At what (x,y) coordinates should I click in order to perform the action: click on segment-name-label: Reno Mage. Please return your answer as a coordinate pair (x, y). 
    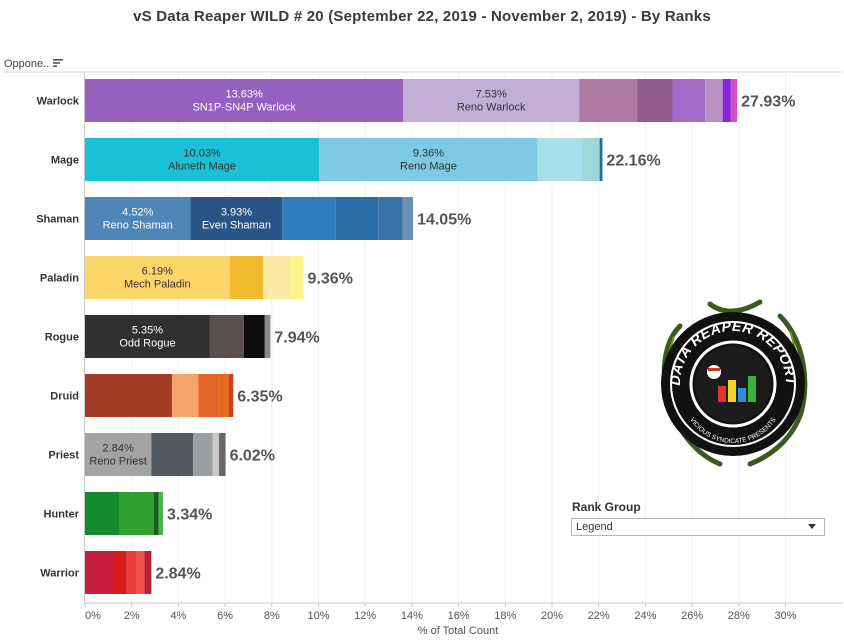
    Looking at the image, I should click on (428, 167).